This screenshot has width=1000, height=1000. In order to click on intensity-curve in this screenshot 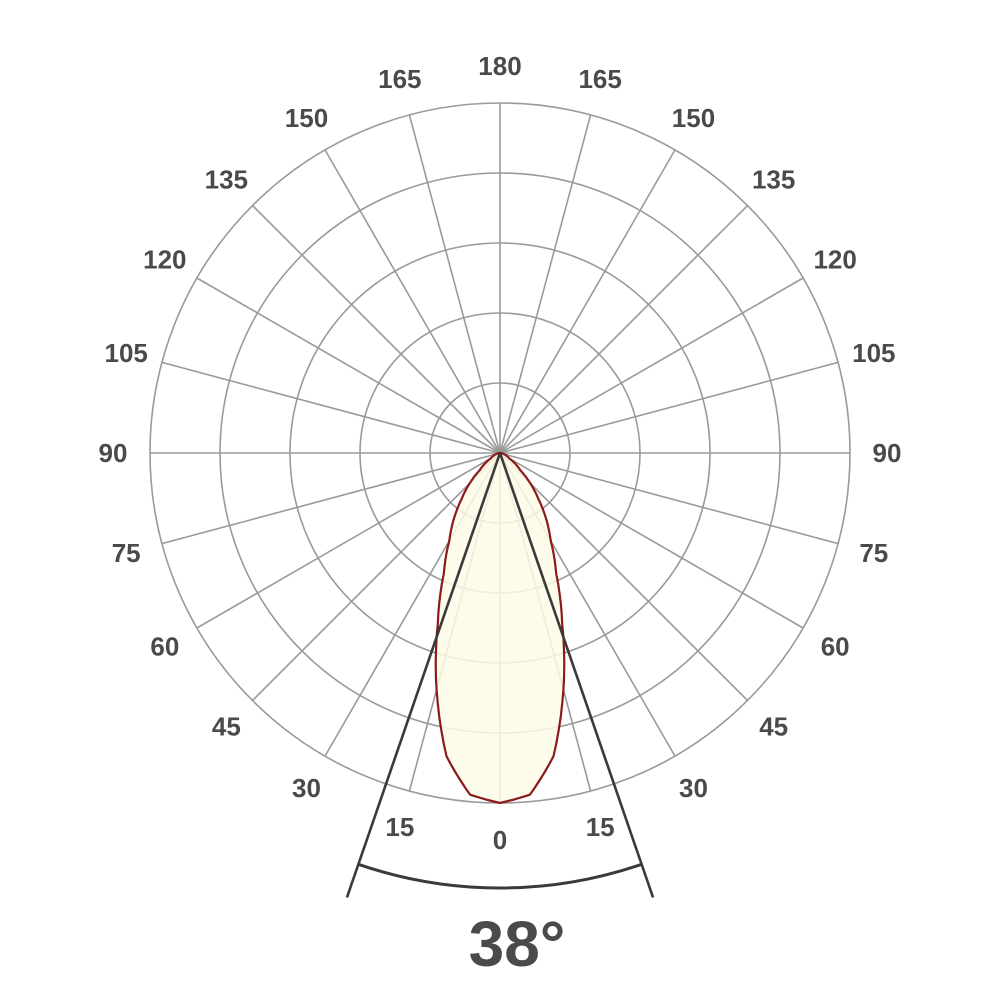, I will do `click(500, 628)`.